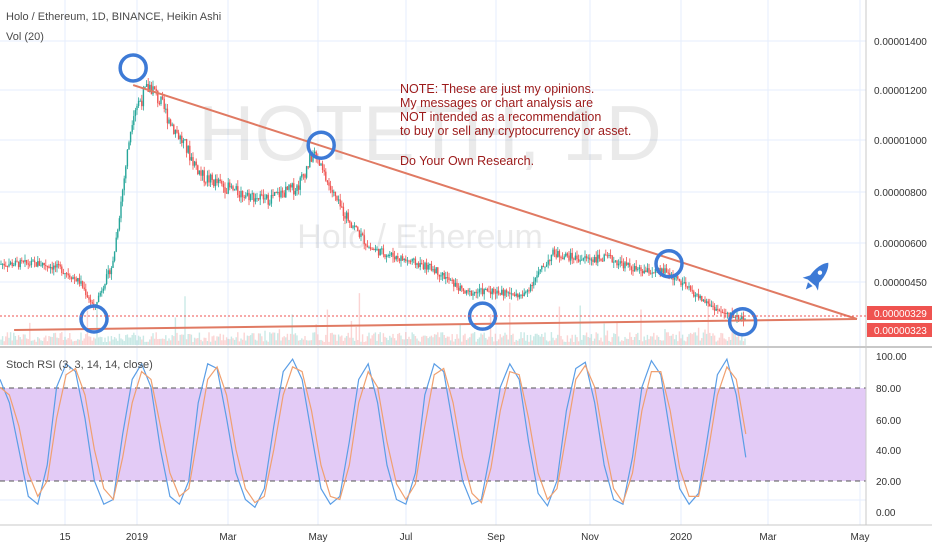  What do you see at coordinates (886, 513) in the screenshot?
I see `rsi-tick-label: 0.00` at bounding box center [886, 513].